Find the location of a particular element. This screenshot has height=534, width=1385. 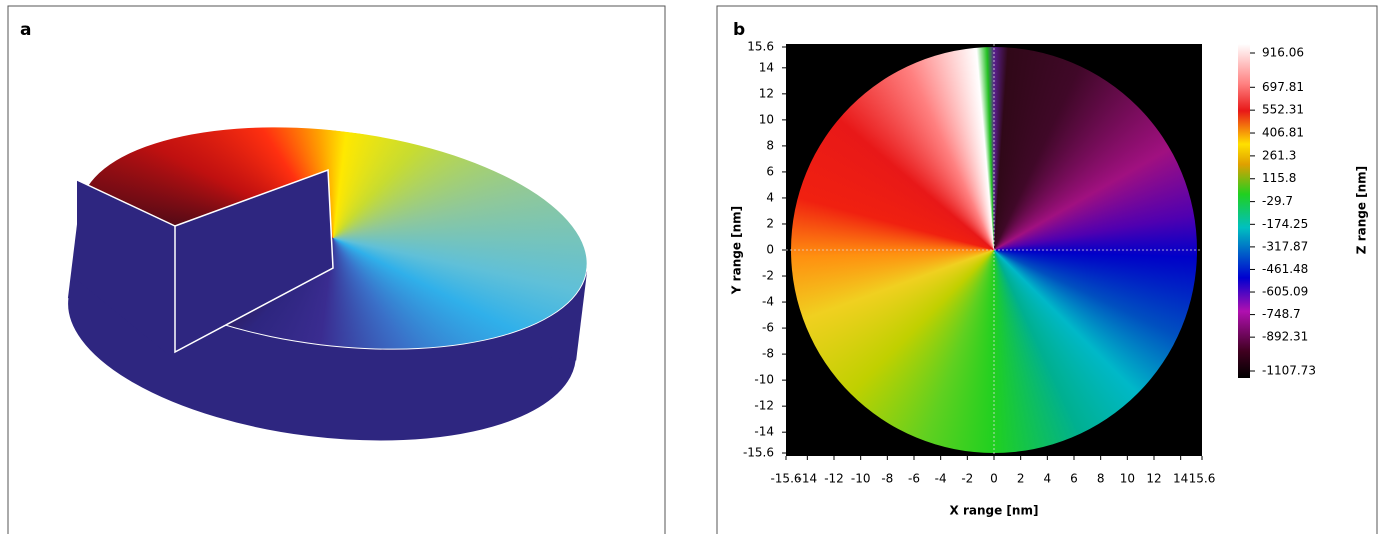

colorbar-tick-label: -1107.73 is located at coordinates (1289, 371).